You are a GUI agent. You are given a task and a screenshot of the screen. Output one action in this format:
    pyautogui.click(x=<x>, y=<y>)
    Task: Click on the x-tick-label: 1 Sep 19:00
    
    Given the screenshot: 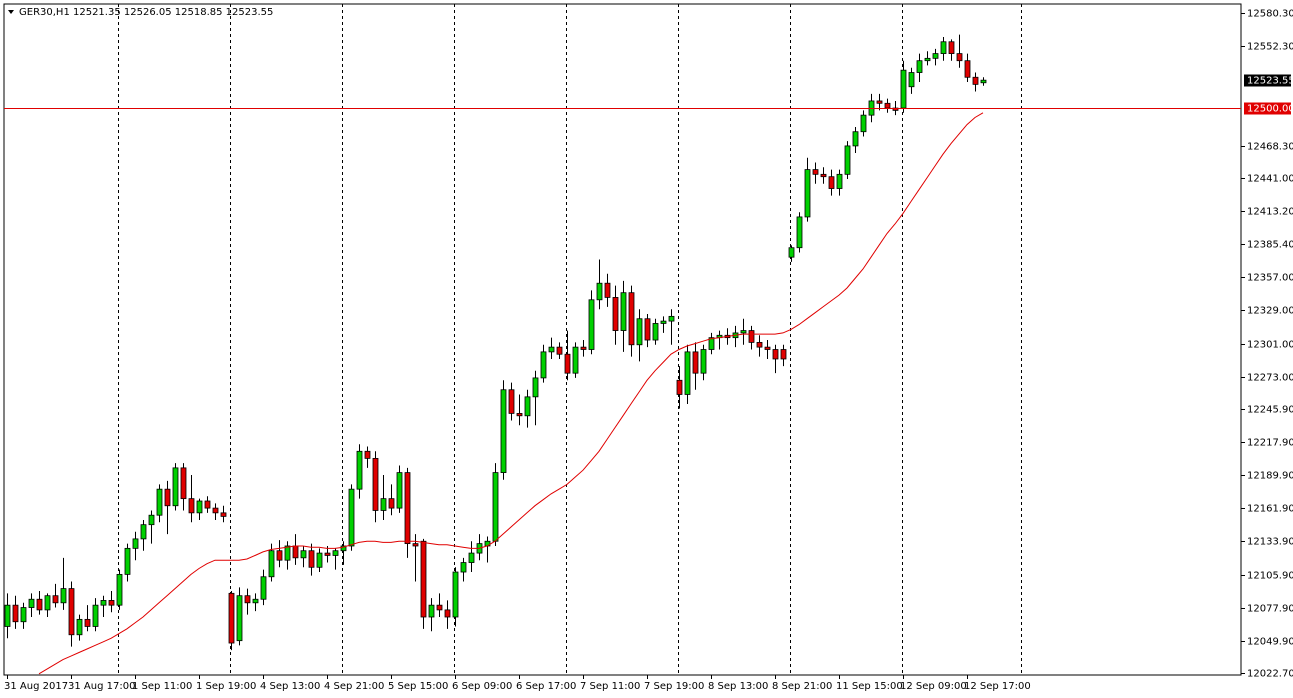 What is the action you would take?
    pyautogui.click(x=226, y=686)
    